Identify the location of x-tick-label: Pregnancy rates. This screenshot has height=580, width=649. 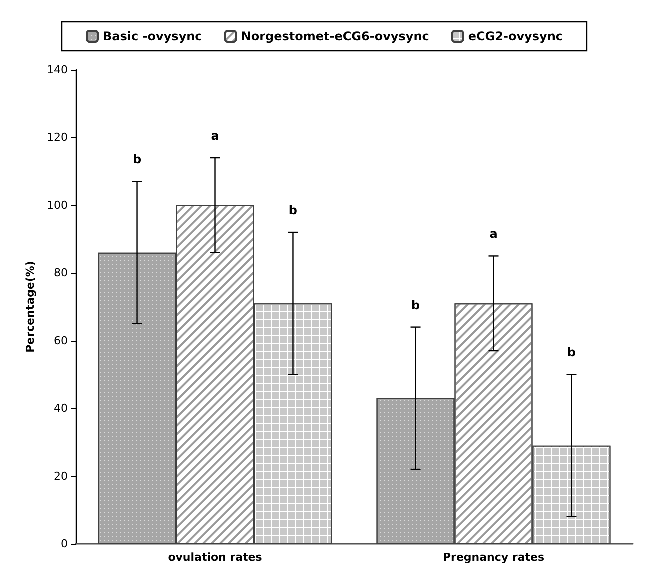
(493, 557).